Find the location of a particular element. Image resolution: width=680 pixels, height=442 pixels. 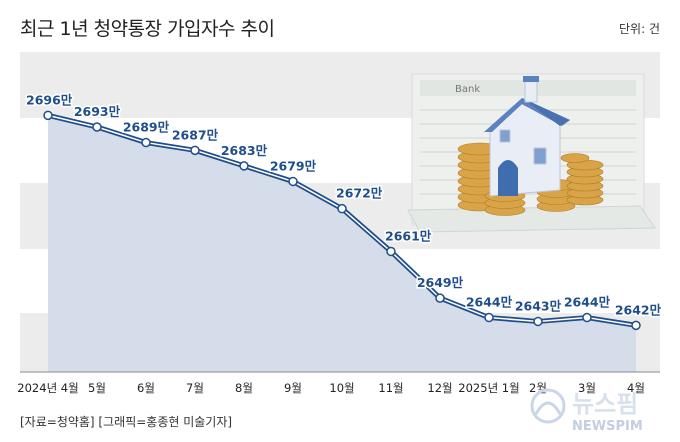

x-tick-label: 9월 is located at coordinates (293, 388).